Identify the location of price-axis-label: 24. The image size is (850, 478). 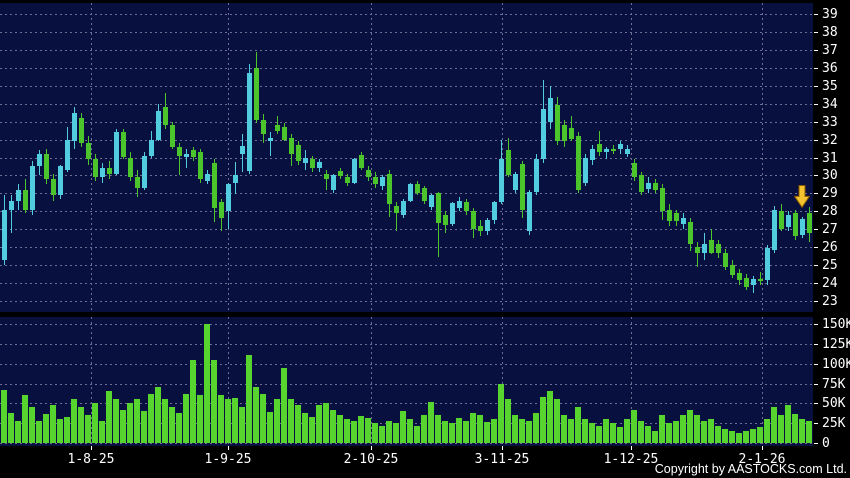
(830, 284).